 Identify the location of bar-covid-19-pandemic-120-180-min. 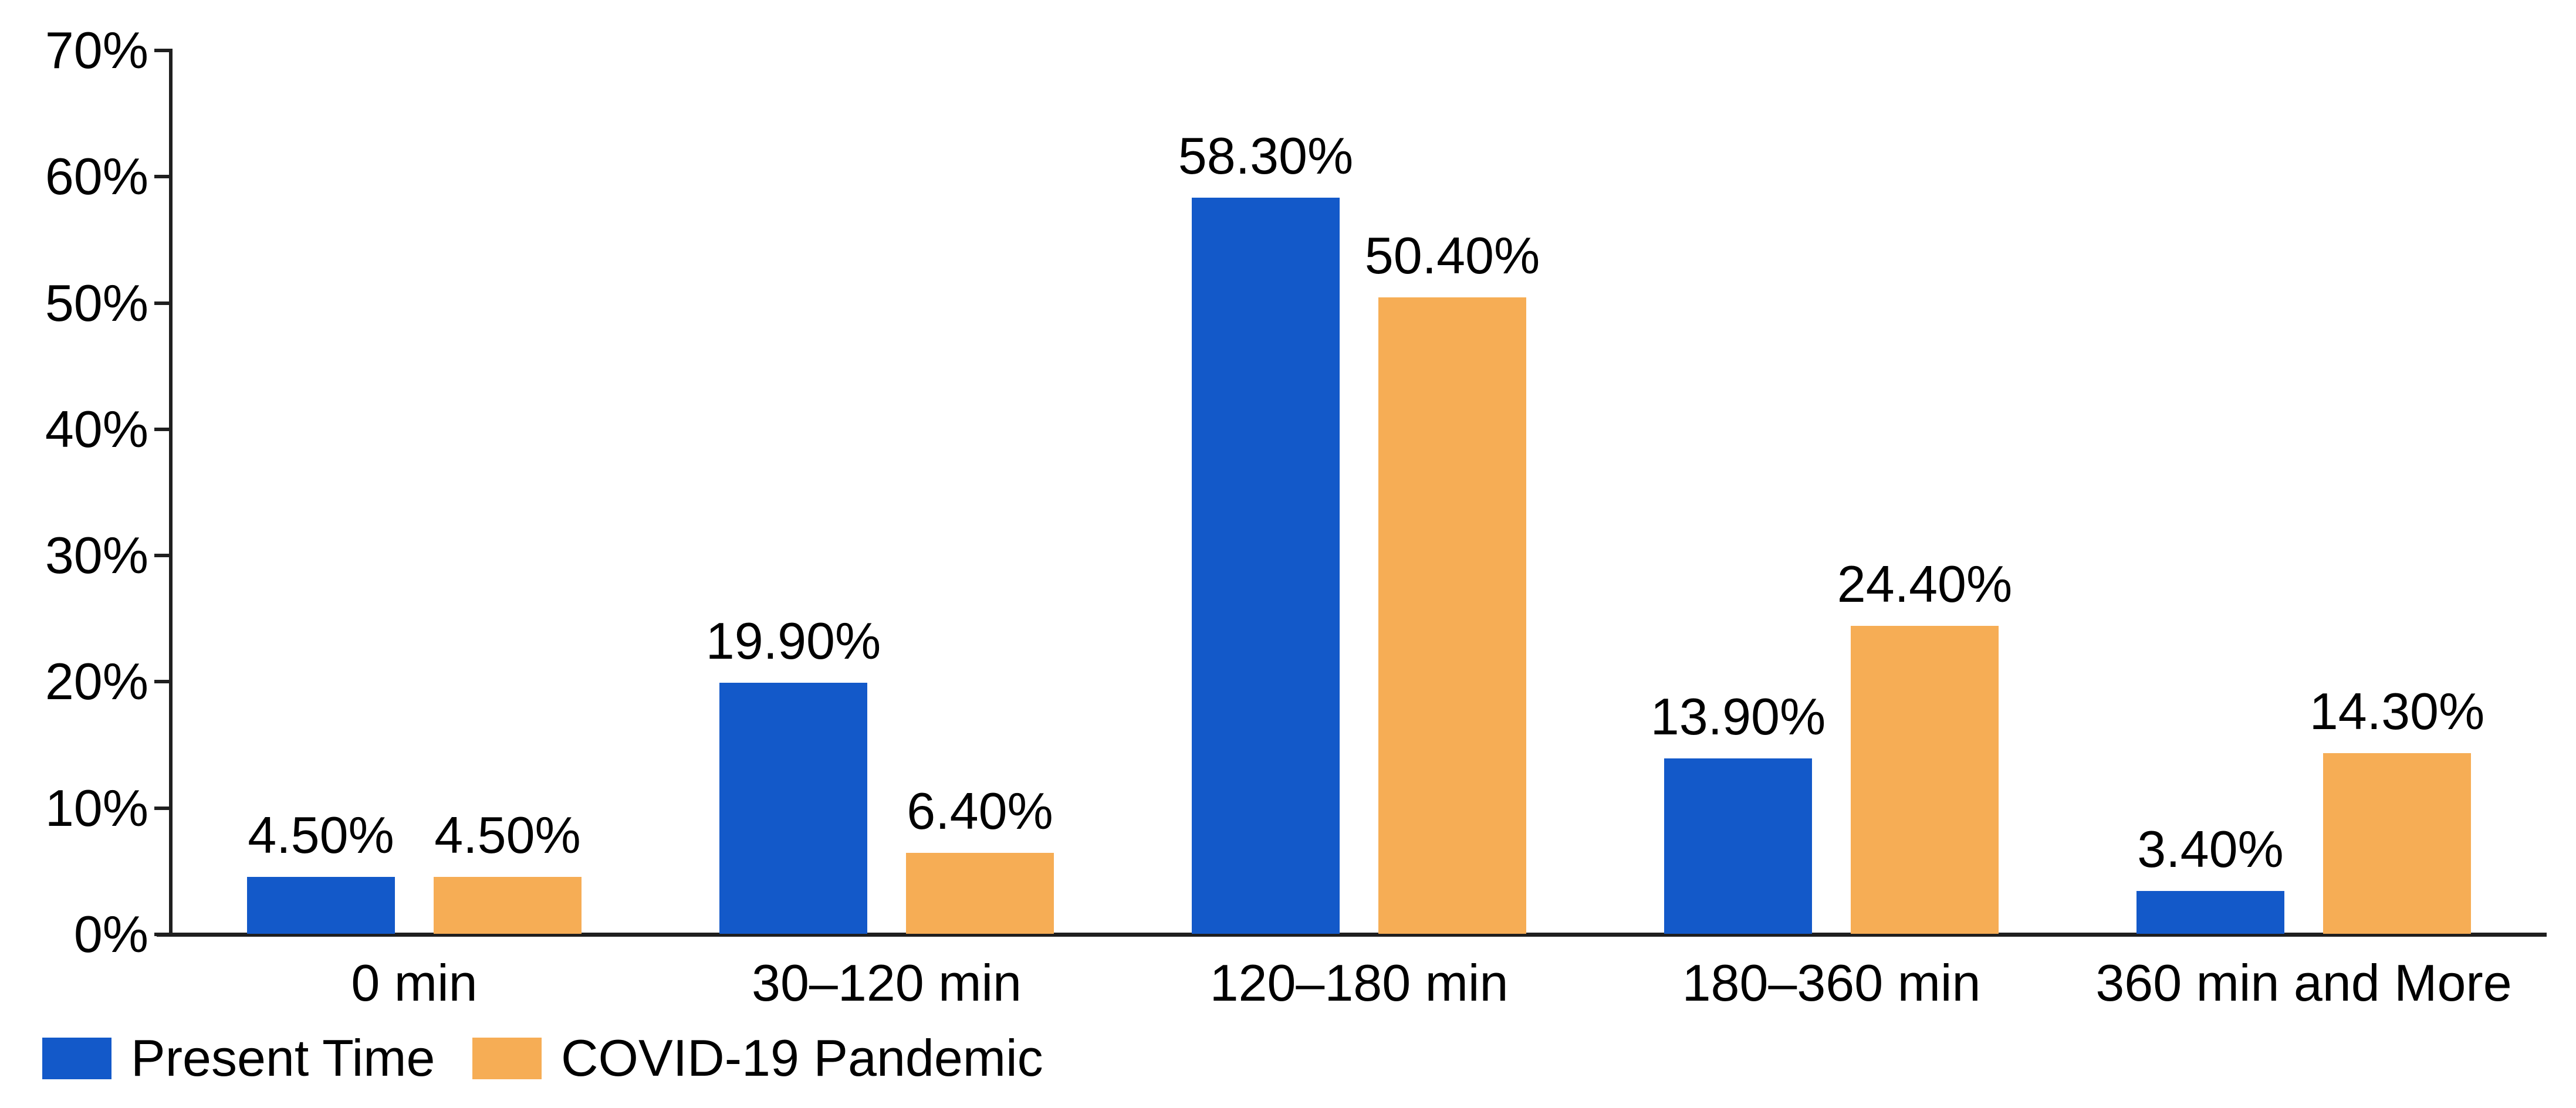
(1452, 615).